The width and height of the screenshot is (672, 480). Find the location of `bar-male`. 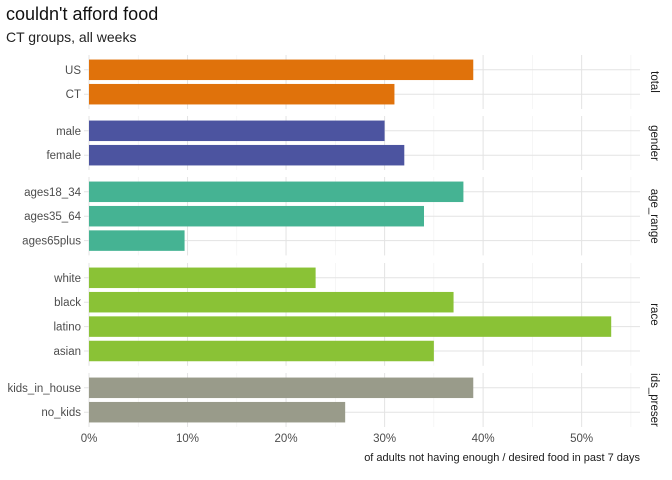

bar-male is located at coordinates (237, 131).